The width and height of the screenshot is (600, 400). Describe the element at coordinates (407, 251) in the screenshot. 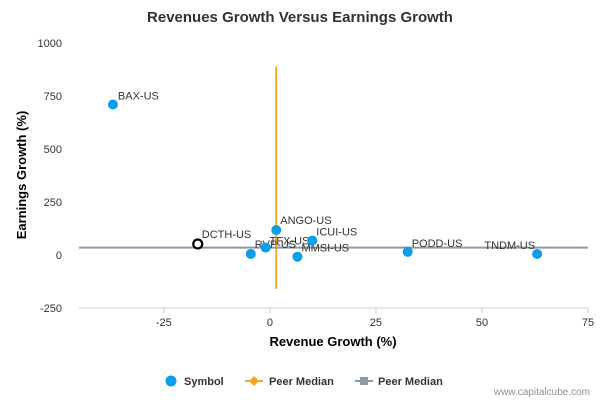

I see `point-podd-us` at that location.